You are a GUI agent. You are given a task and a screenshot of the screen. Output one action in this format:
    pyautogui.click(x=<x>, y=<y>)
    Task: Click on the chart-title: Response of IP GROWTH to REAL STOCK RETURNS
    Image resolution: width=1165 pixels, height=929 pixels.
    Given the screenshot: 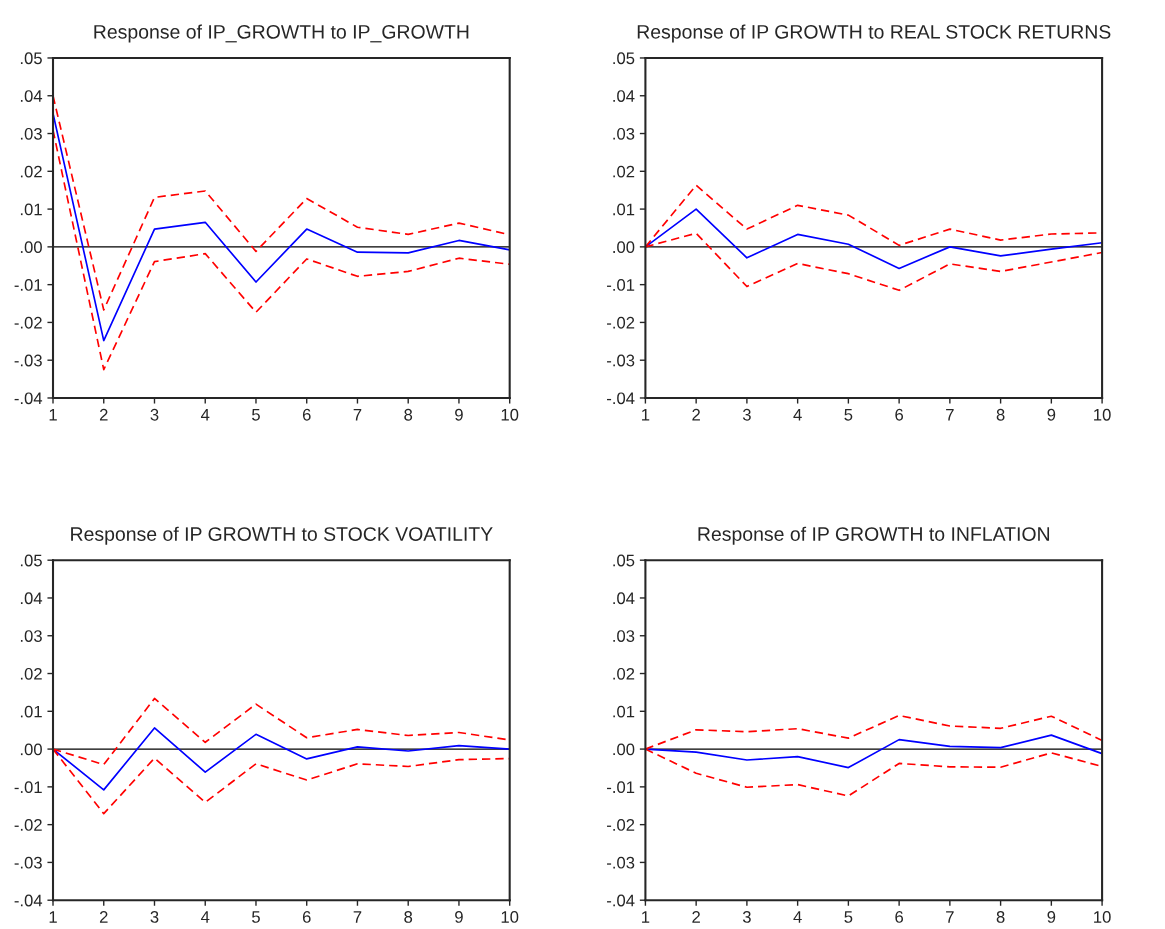 What is the action you would take?
    pyautogui.click(x=874, y=33)
    